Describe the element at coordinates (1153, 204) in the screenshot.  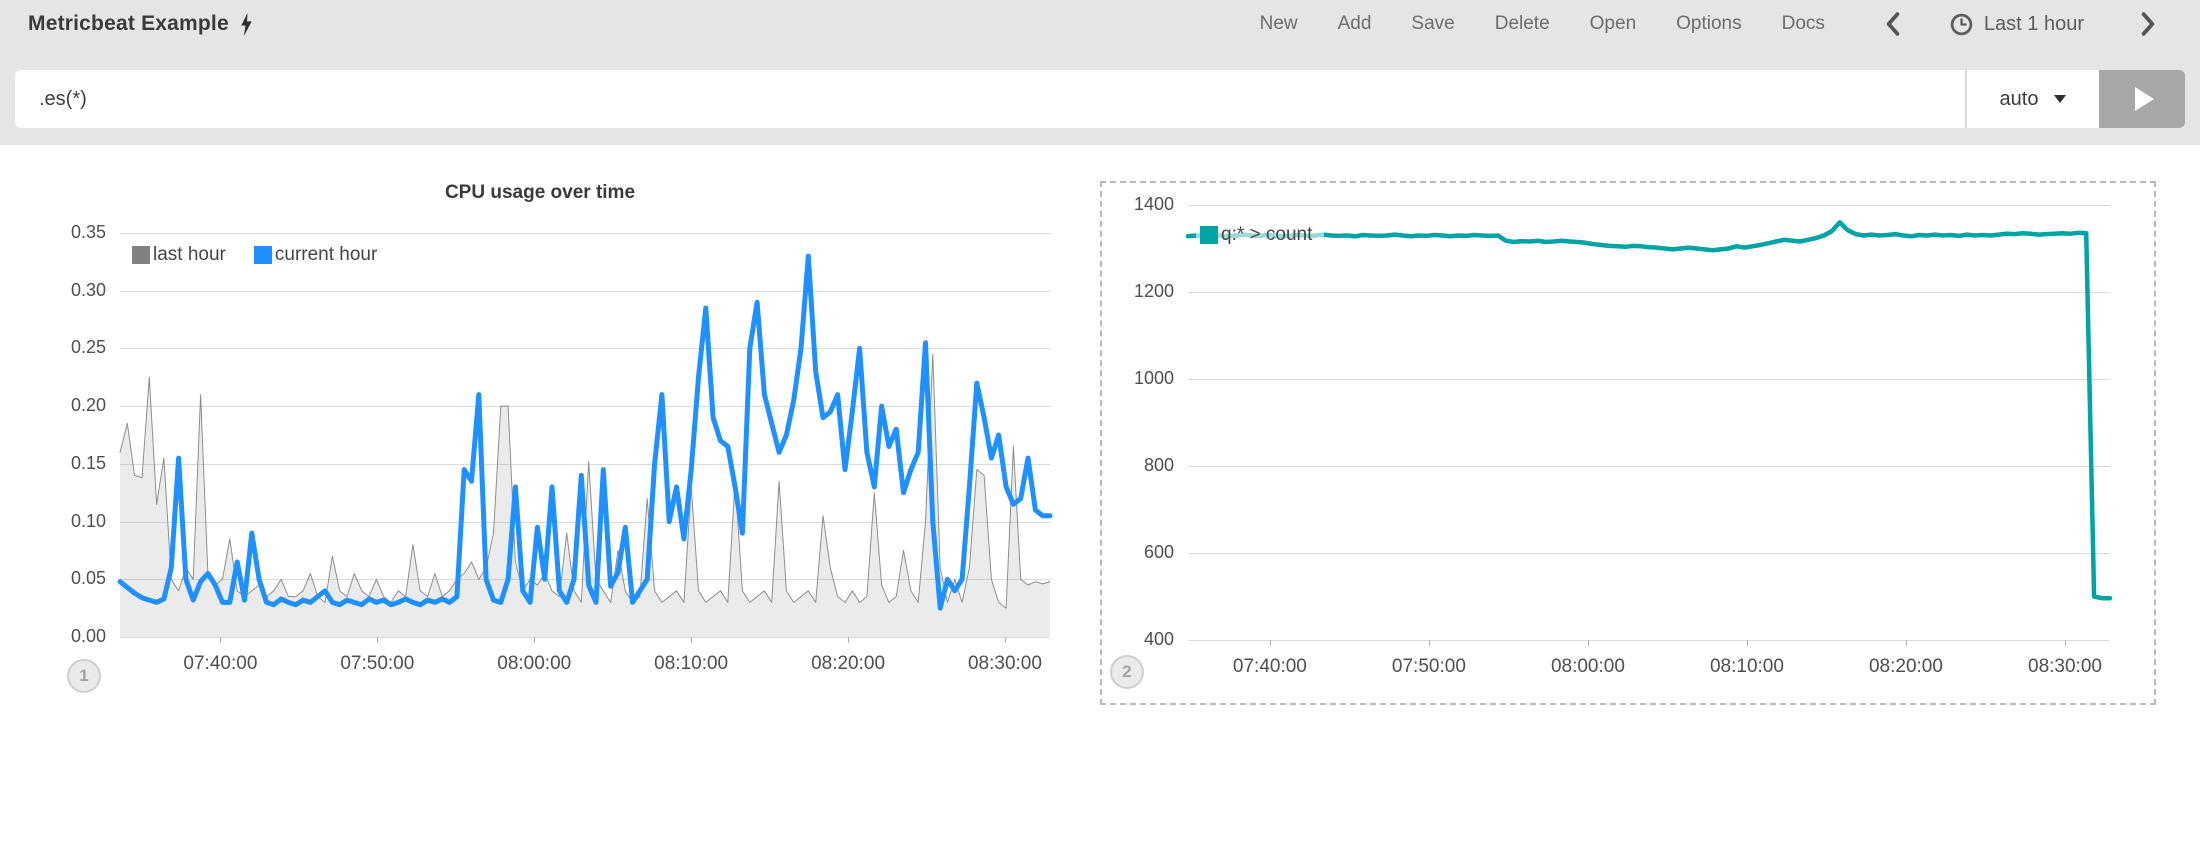
I see `y-axis-label: 1400` at that location.